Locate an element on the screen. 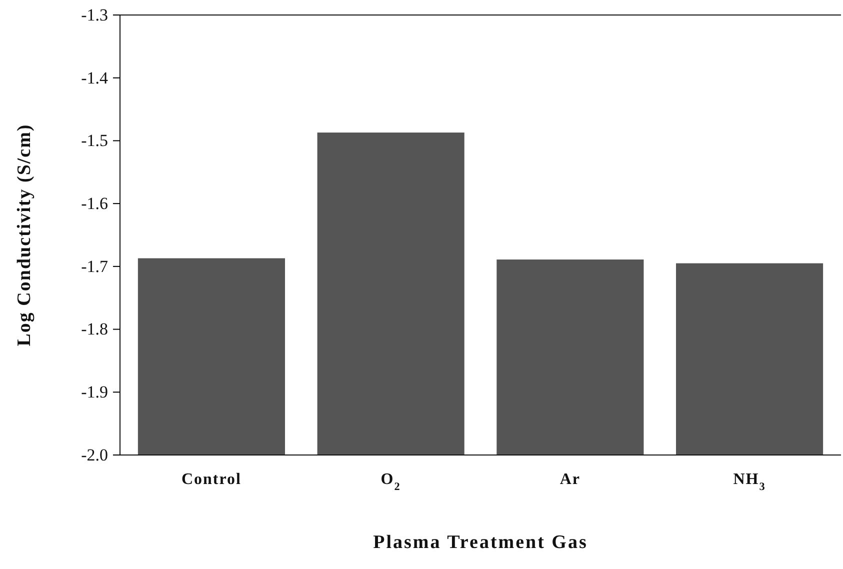 The height and width of the screenshot is (569, 843). y-tick-label: -2.0 is located at coordinates (94, 454).